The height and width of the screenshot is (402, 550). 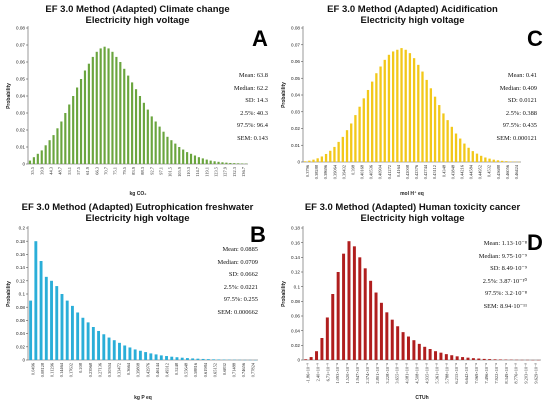 What do you see at coordinates (205, 369) in the screenshot?
I see `x-tick-label: 0.61984` at bounding box center [205, 369].